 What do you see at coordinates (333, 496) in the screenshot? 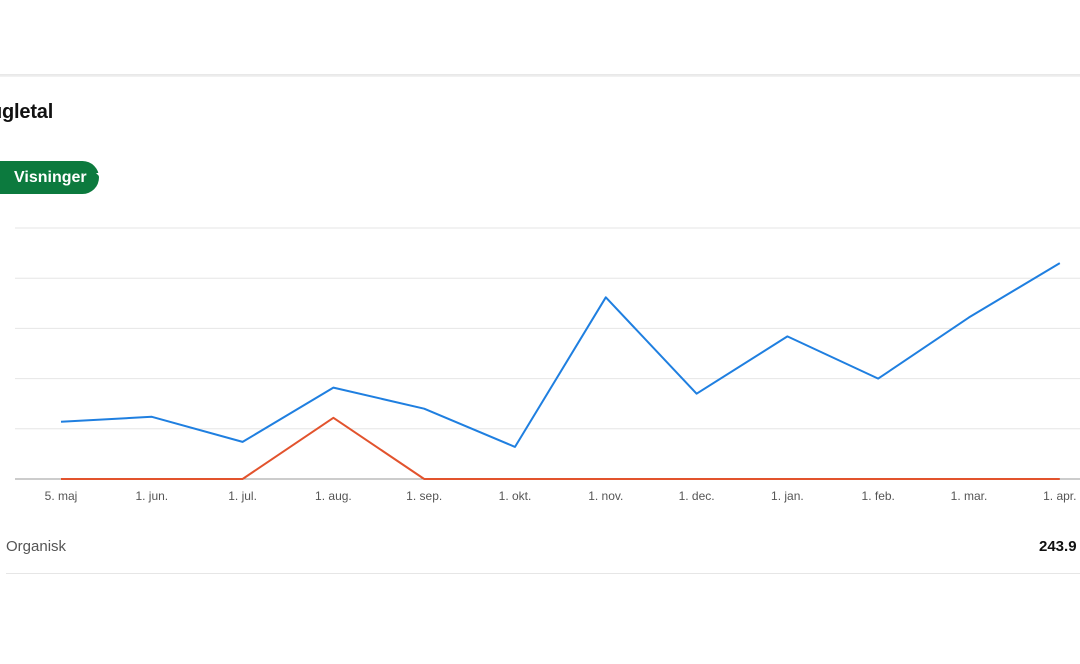
I see `x-tick-label: 1. aug.` at bounding box center [333, 496].